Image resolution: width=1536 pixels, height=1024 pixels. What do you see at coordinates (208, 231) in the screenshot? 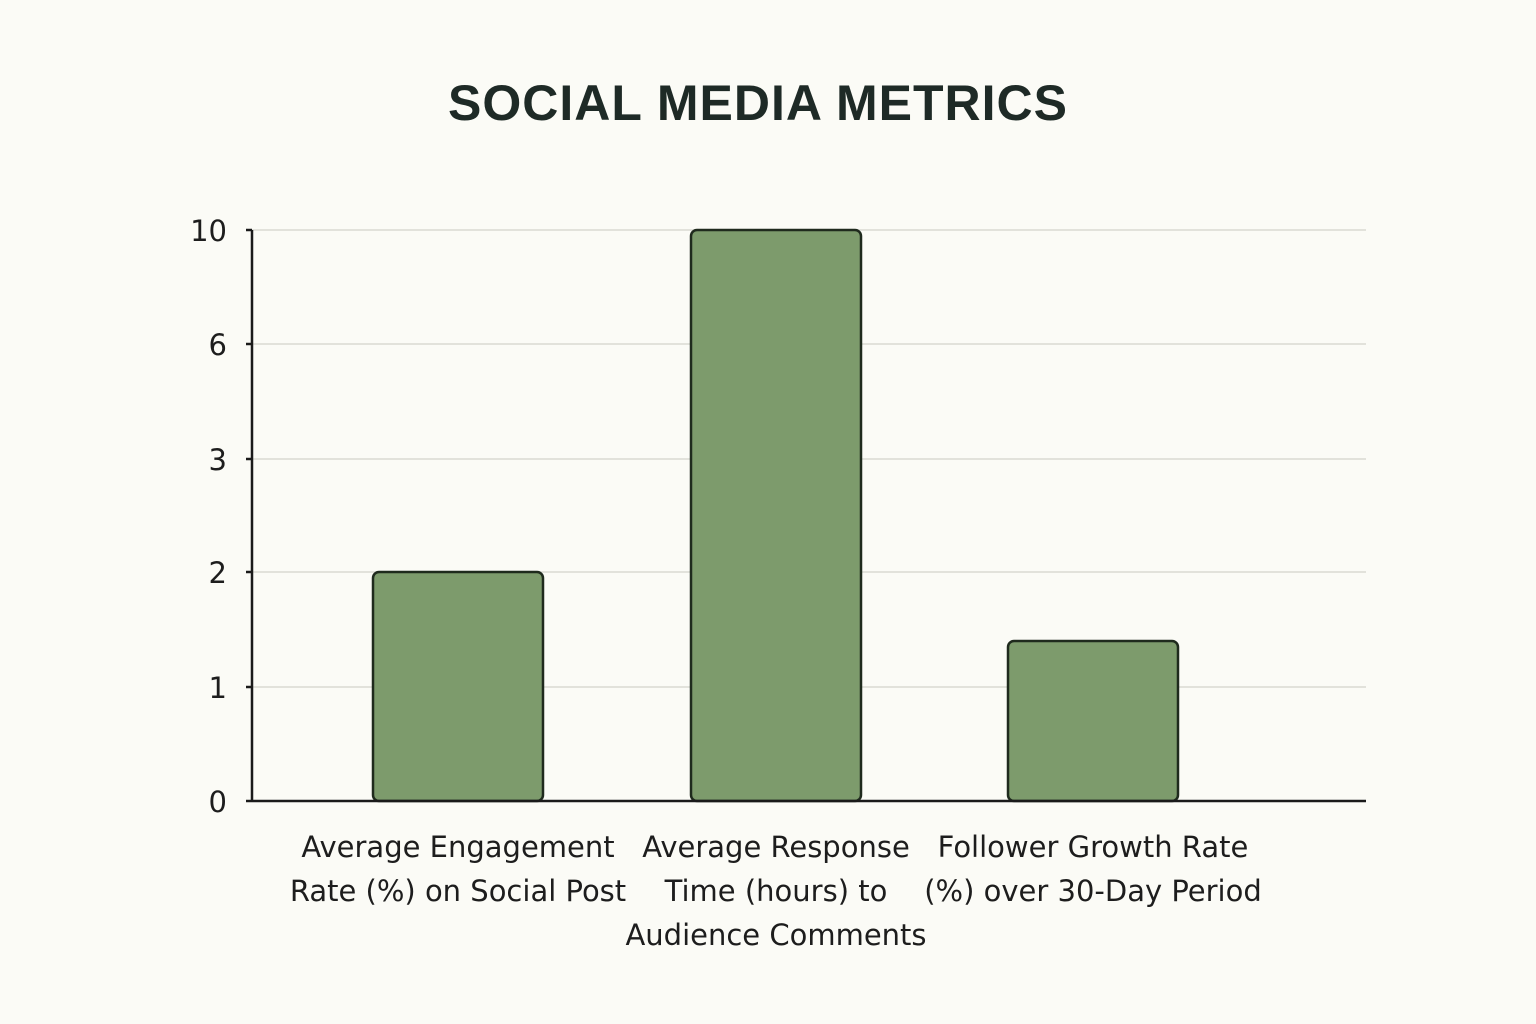
I see `y-tick-label: 10` at bounding box center [208, 231].